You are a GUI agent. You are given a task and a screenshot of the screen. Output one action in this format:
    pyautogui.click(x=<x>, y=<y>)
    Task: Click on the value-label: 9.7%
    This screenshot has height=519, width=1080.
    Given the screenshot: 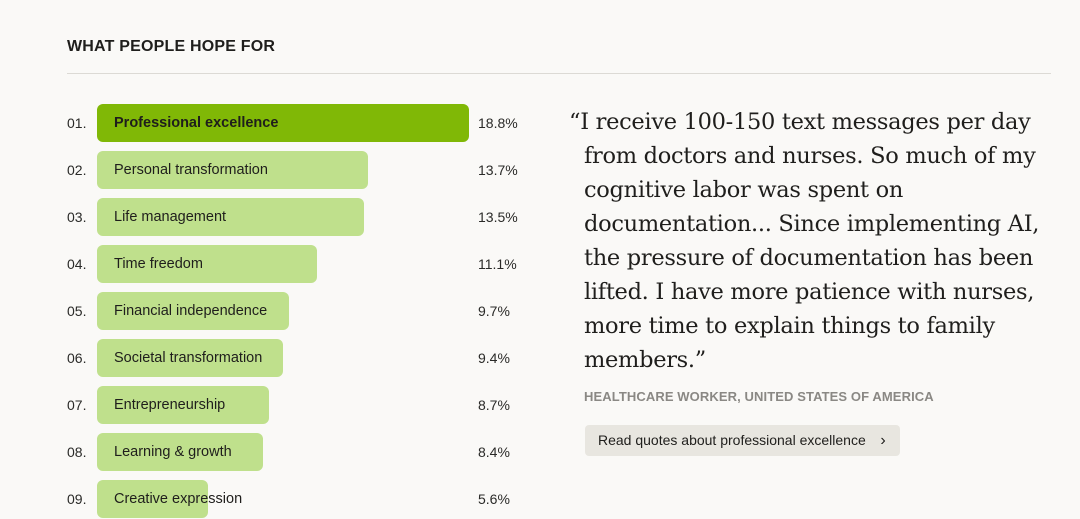 What is the action you would take?
    pyautogui.click(x=494, y=311)
    